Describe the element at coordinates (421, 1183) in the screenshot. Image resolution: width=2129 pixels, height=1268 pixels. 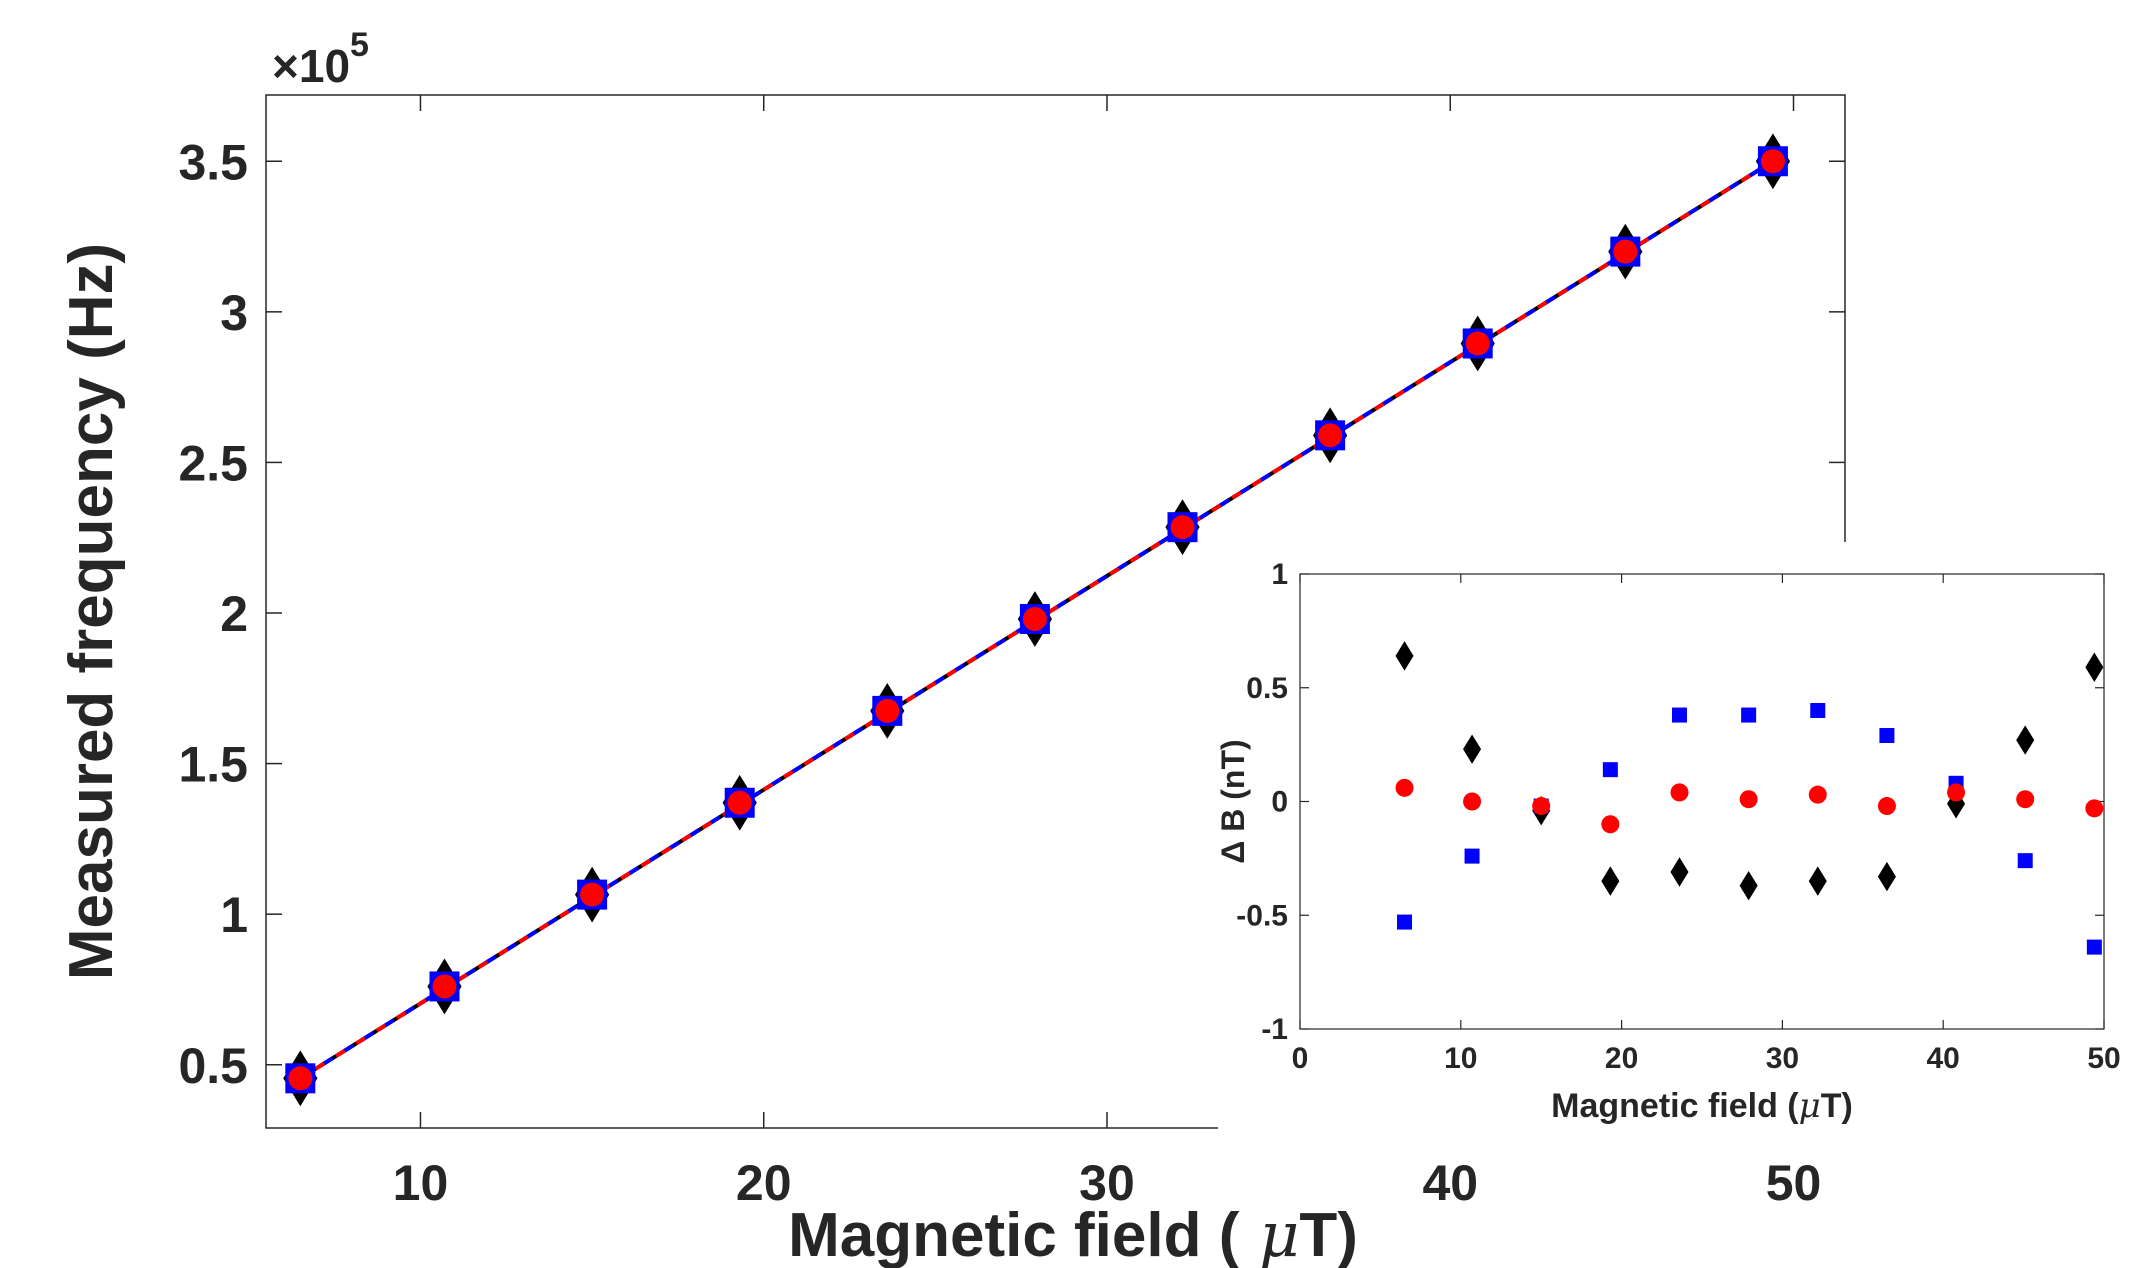
I see `main-x-tick-label: 10` at that location.